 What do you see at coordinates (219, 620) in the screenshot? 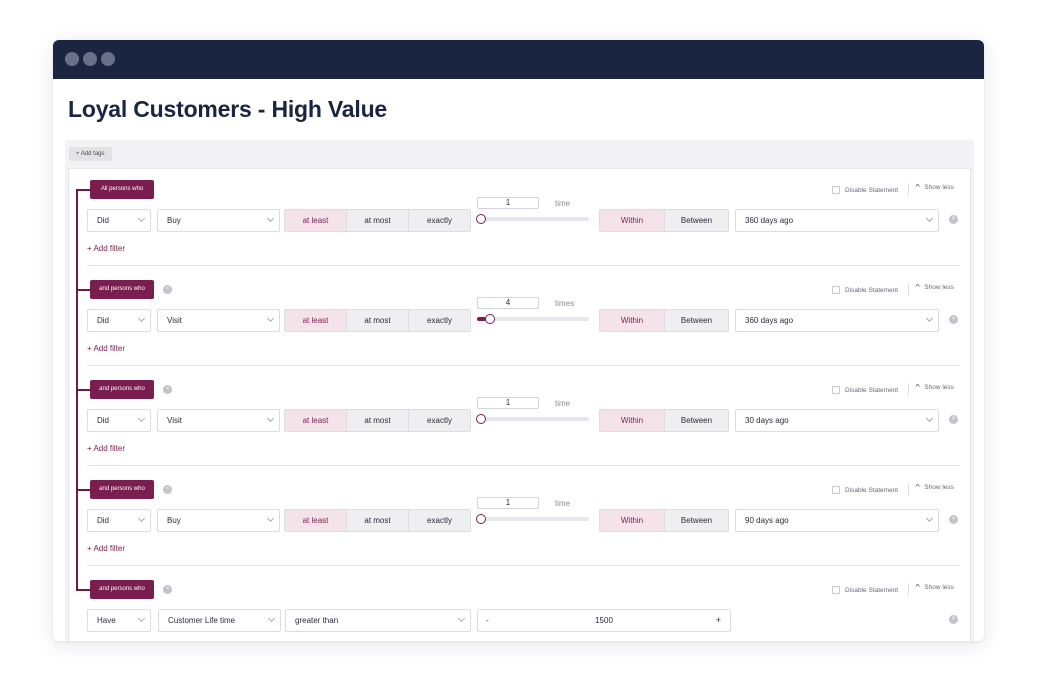
I see `attribute-select: Customer Life time` at bounding box center [219, 620].